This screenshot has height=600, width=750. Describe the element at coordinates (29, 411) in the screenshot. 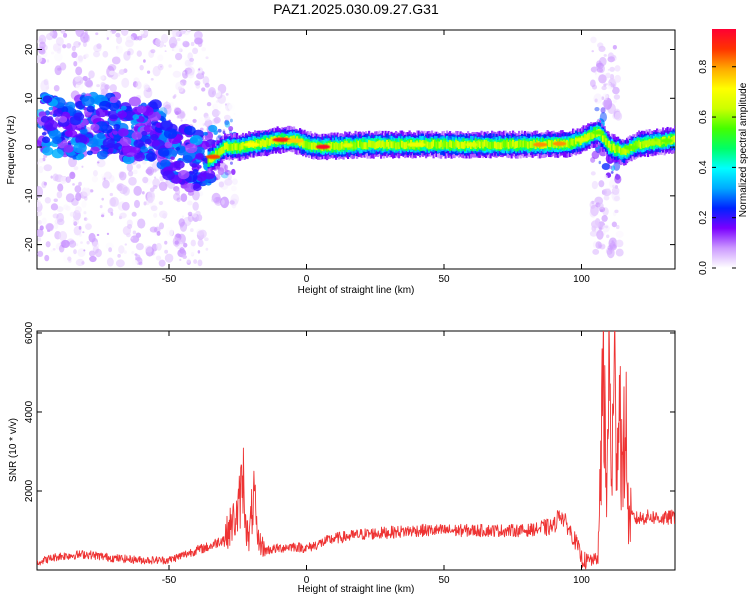

I see `y-tick-label: 4000` at that location.